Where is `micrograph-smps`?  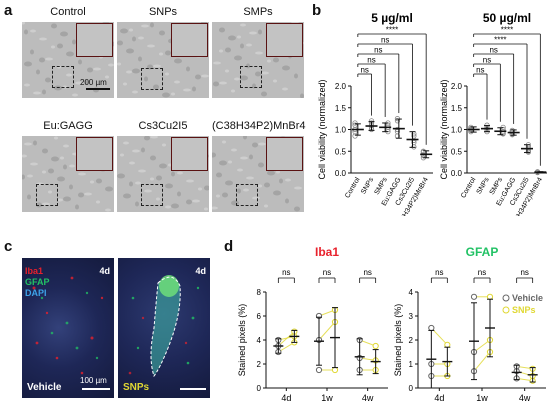
micrograph-smps is located at coordinates (258, 60).